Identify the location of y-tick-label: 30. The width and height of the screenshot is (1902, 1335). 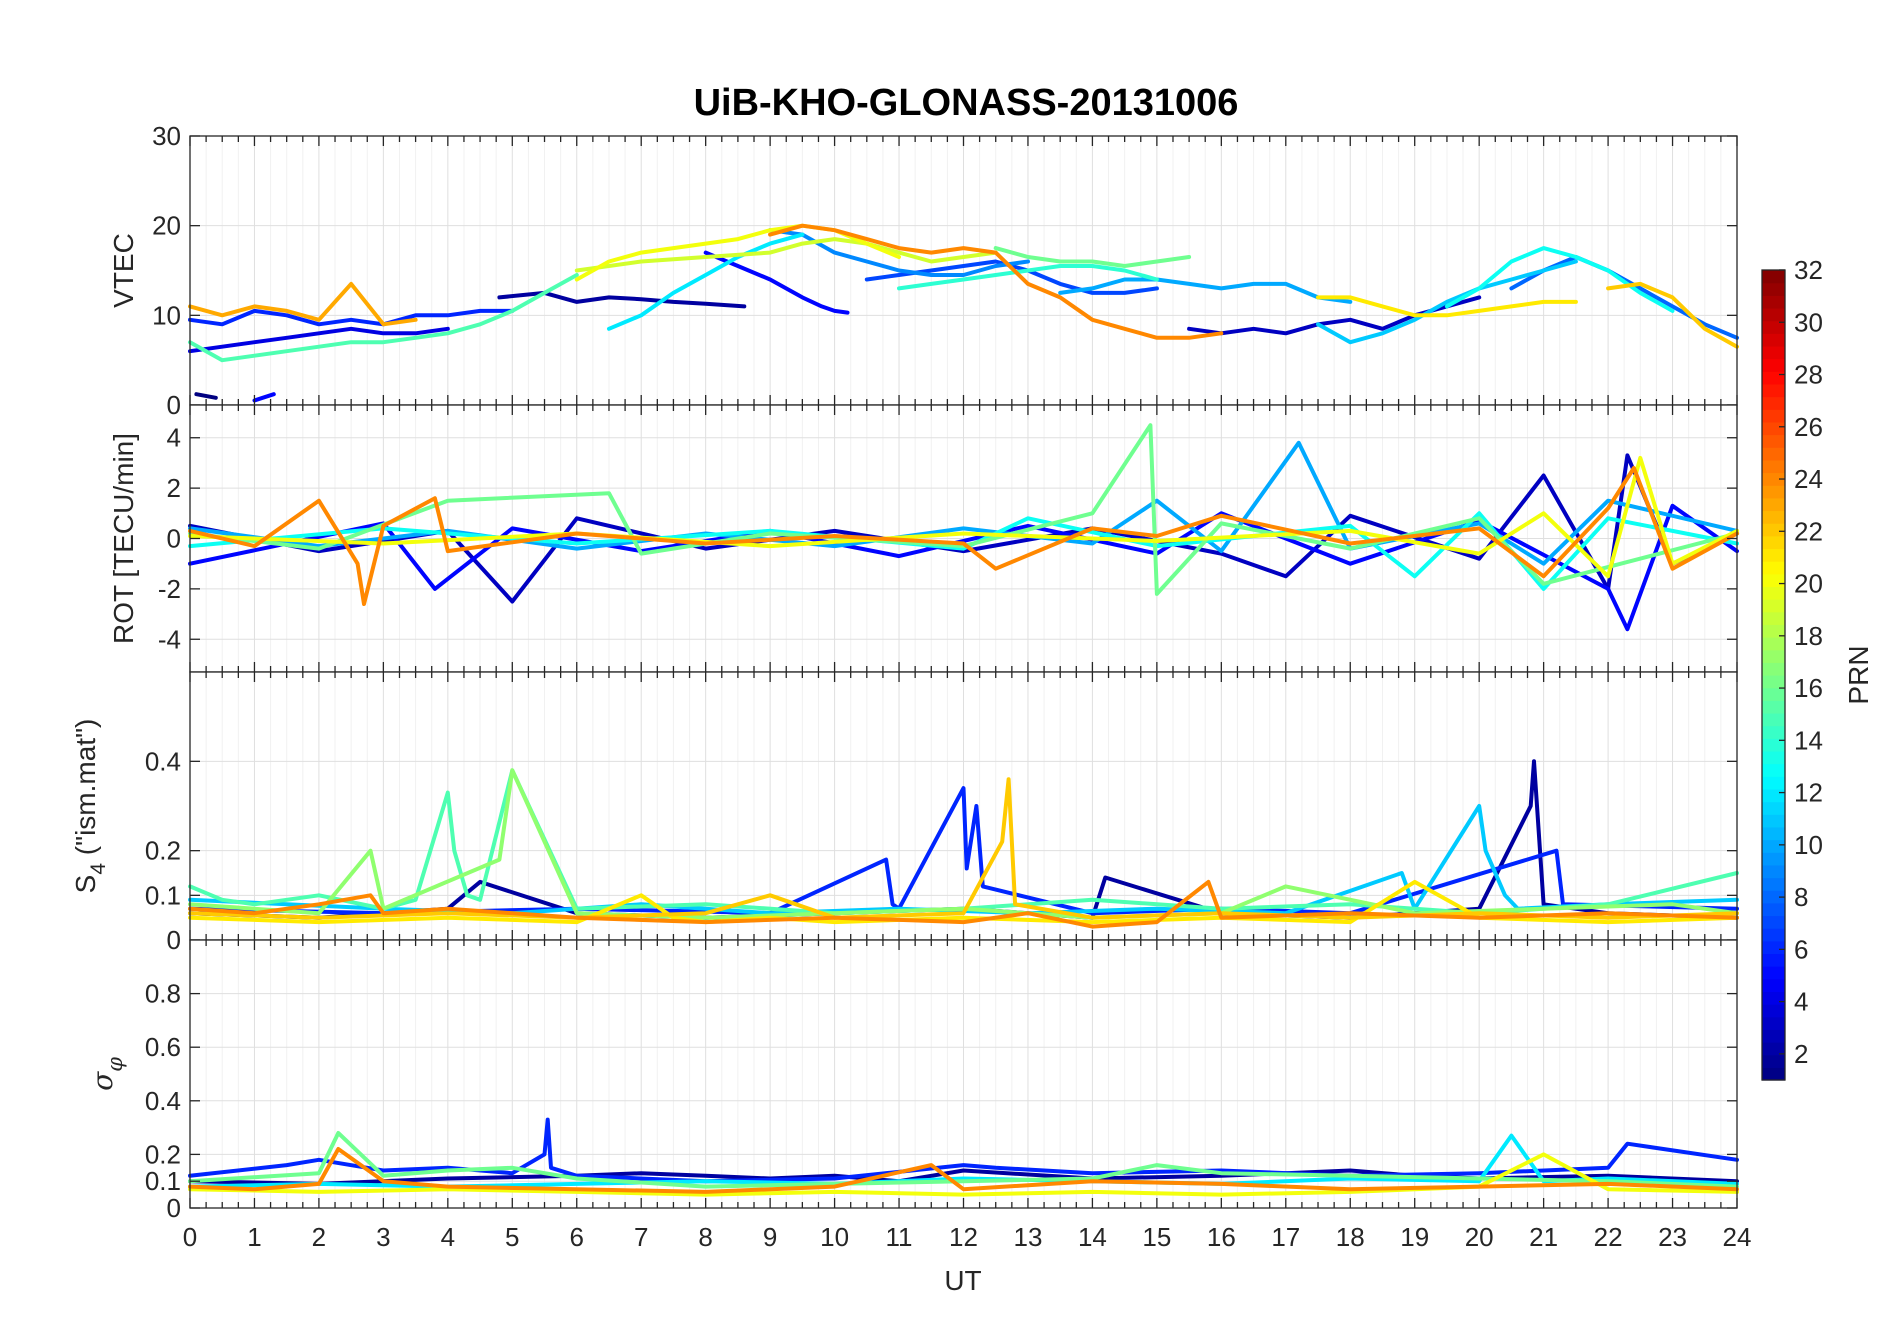
(166, 136).